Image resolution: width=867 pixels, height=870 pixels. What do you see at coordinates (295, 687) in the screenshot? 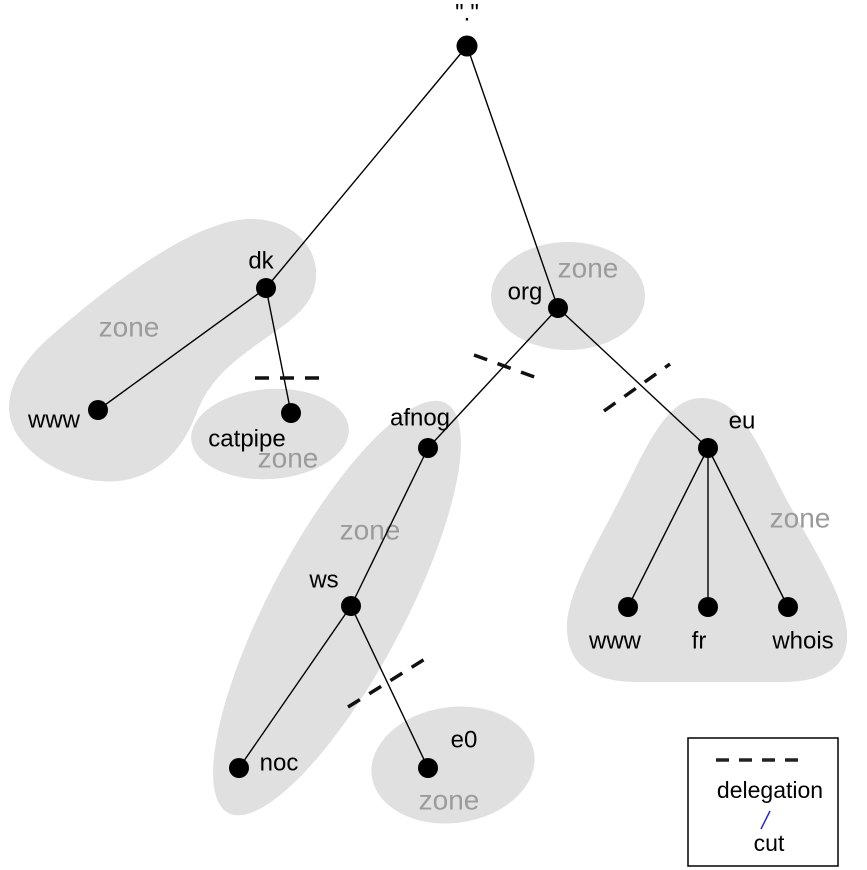
I see `edge-ws-noc` at bounding box center [295, 687].